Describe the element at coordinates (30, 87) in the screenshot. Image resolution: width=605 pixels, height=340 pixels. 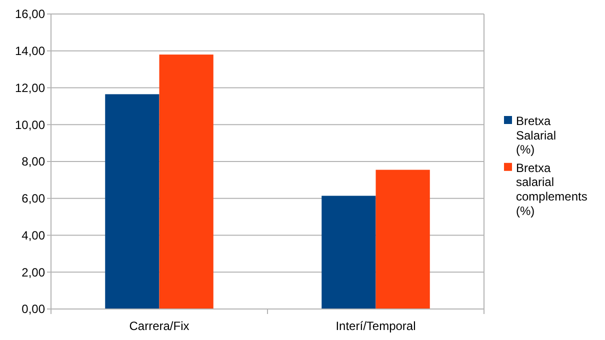
I see `y-tick-label: 12,00` at that location.